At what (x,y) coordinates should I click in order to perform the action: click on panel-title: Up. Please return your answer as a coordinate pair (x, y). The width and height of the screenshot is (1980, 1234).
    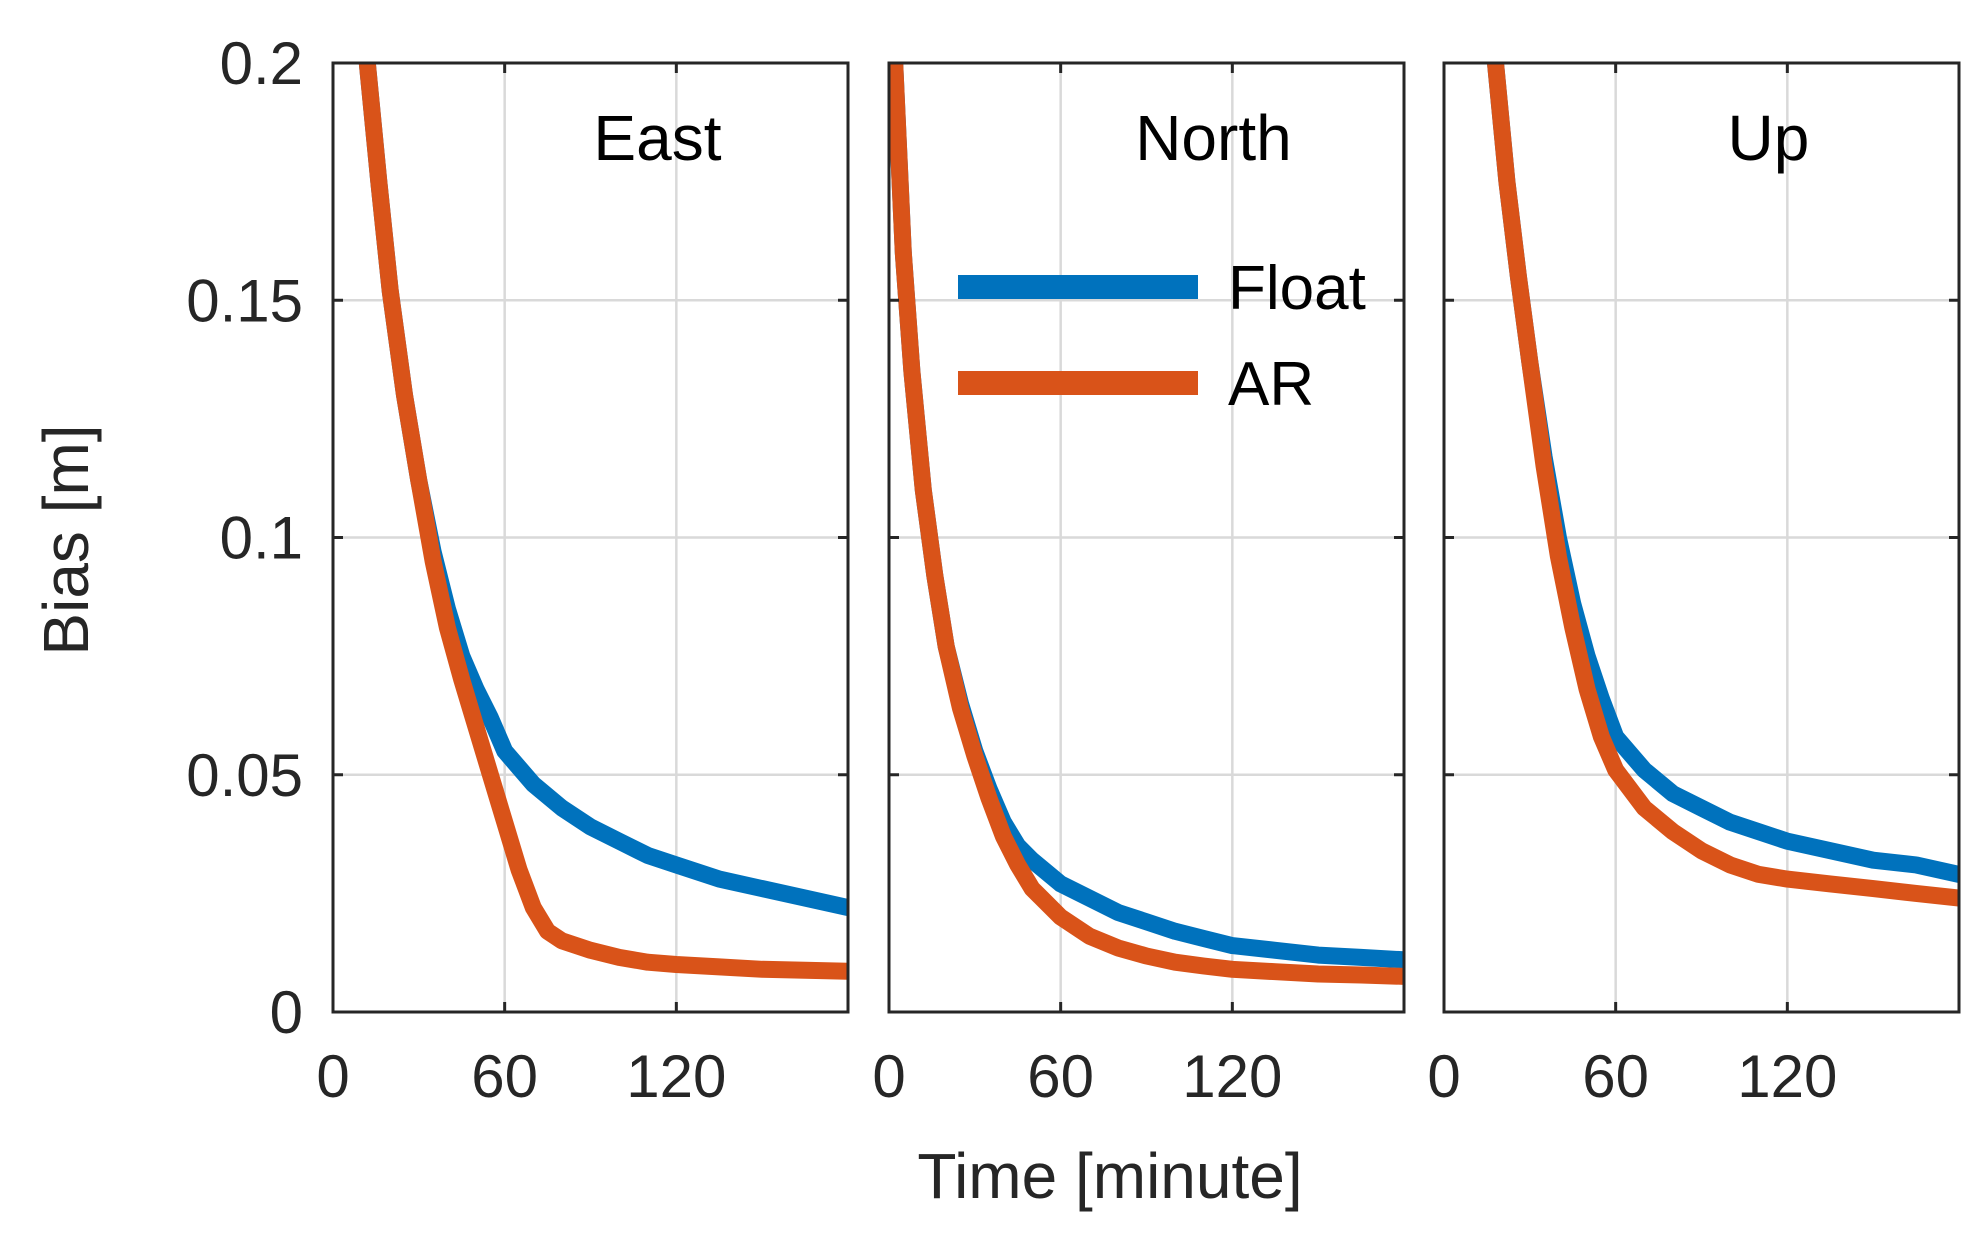
    Looking at the image, I should click on (1769, 138).